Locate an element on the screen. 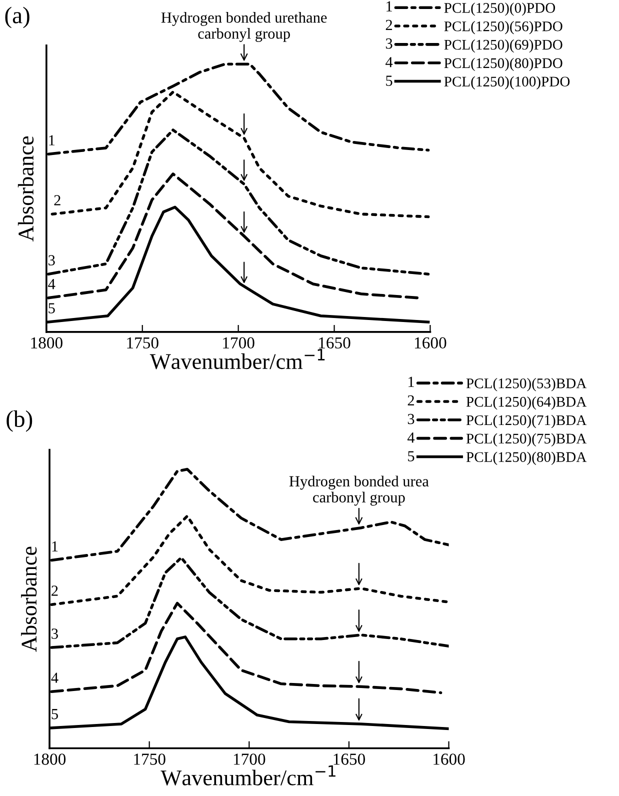 The width and height of the screenshot is (619, 796). chart-title: (a) is located at coordinates (17, 17).